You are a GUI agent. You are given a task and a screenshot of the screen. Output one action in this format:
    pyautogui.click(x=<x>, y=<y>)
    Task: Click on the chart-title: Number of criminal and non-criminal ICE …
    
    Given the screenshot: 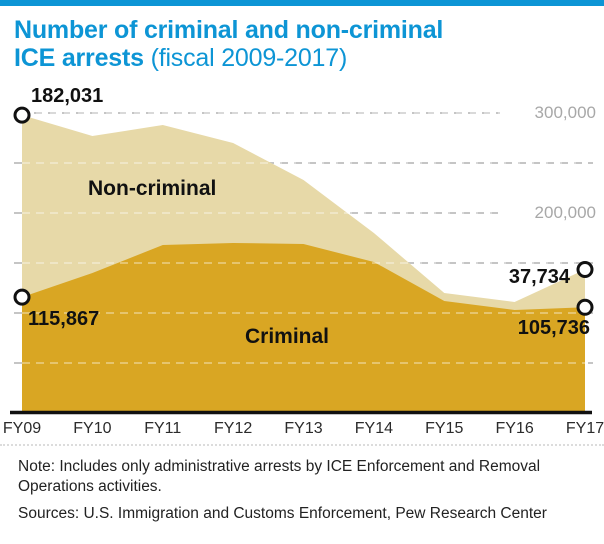 What is the action you would take?
    pyautogui.click(x=304, y=44)
    